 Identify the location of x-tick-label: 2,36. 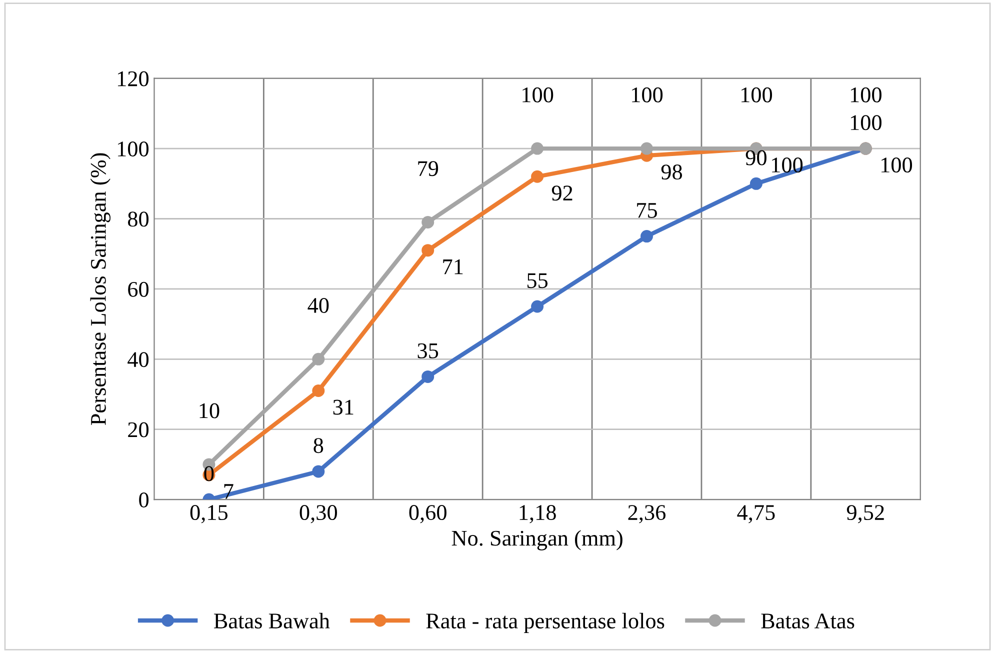
(647, 514).